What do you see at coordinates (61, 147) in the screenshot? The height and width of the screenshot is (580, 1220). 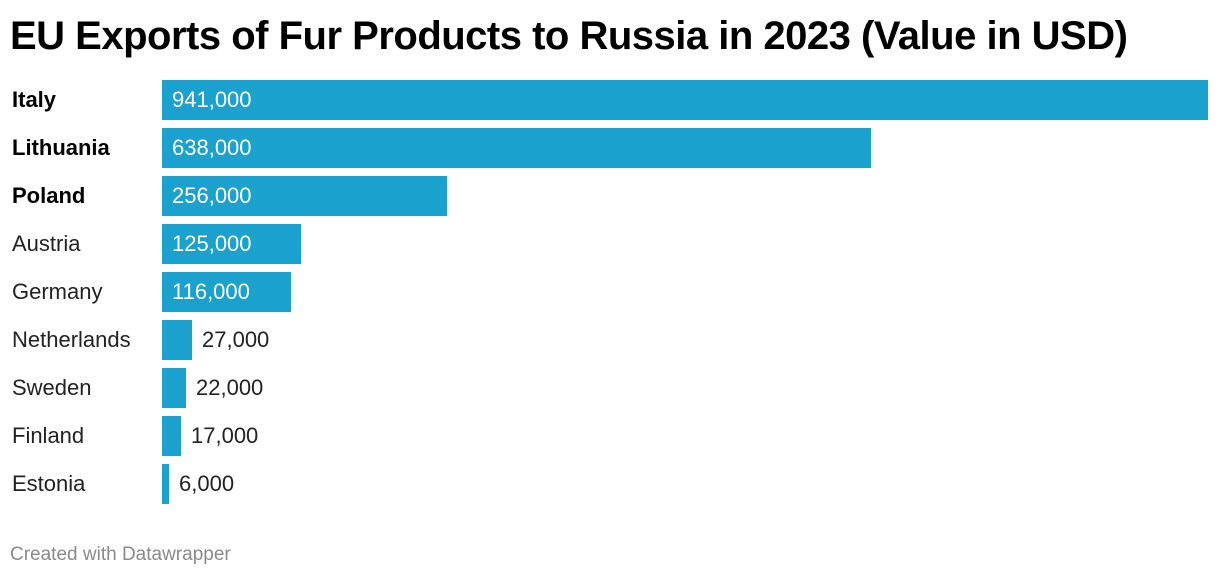 I see `category-label: Lithuania` at bounding box center [61, 147].